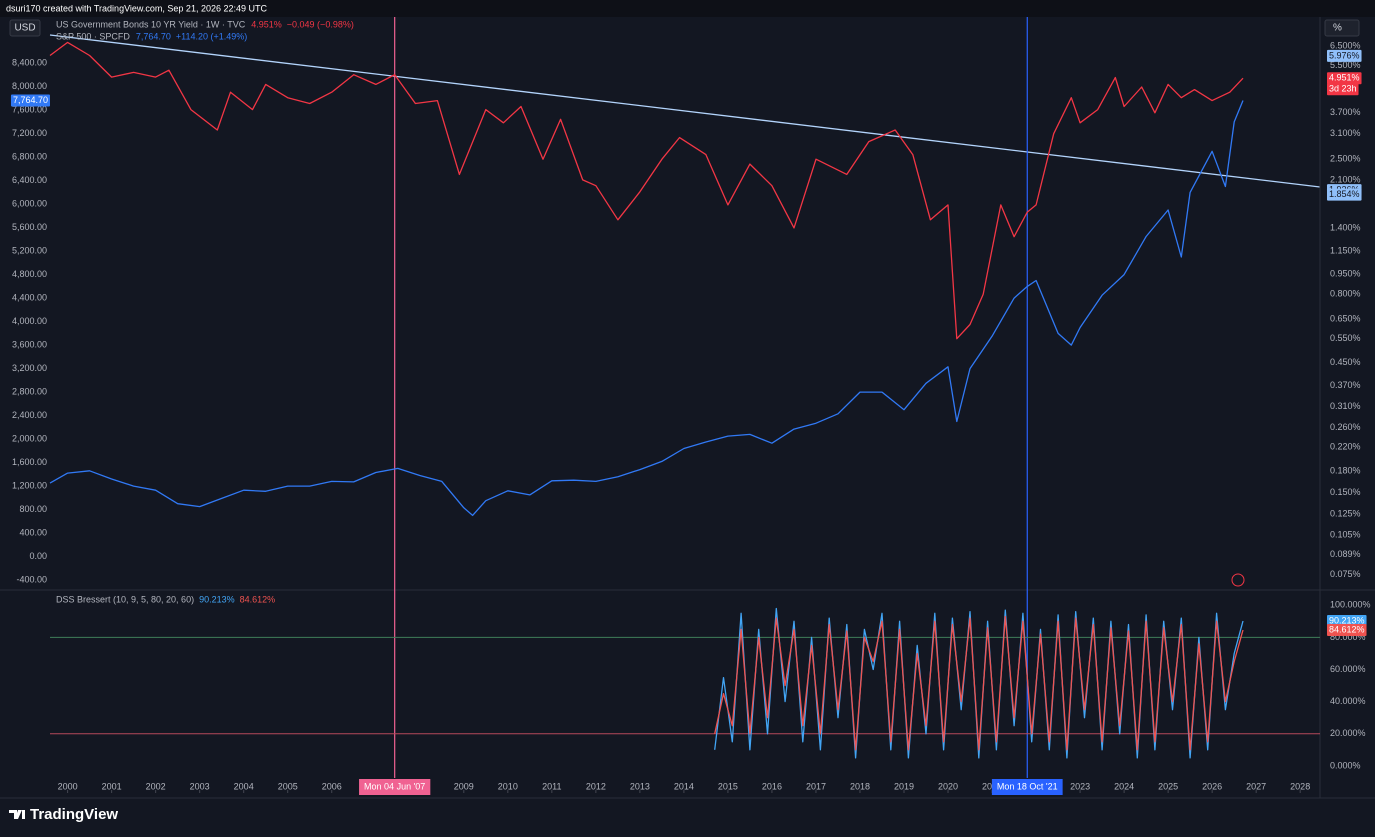 The image size is (1375, 837). I want to click on series-line, so click(979, 683).